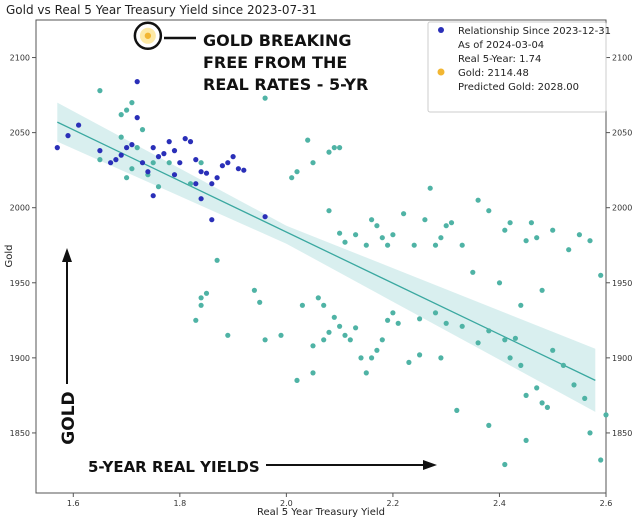  What do you see at coordinates (493, 73) in the screenshot?
I see `legend-entry-gold: Gold: 2114.48` at bounding box center [493, 73].